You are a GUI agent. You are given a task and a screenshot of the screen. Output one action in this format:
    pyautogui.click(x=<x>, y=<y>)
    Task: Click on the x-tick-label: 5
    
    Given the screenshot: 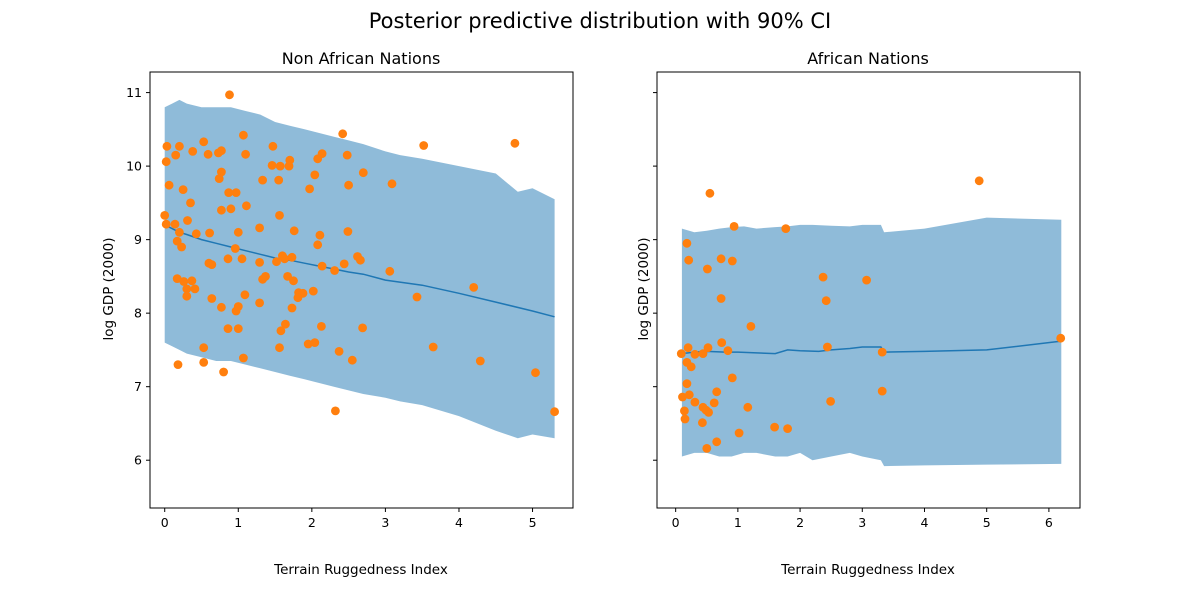 What is the action you would take?
    pyautogui.click(x=533, y=522)
    